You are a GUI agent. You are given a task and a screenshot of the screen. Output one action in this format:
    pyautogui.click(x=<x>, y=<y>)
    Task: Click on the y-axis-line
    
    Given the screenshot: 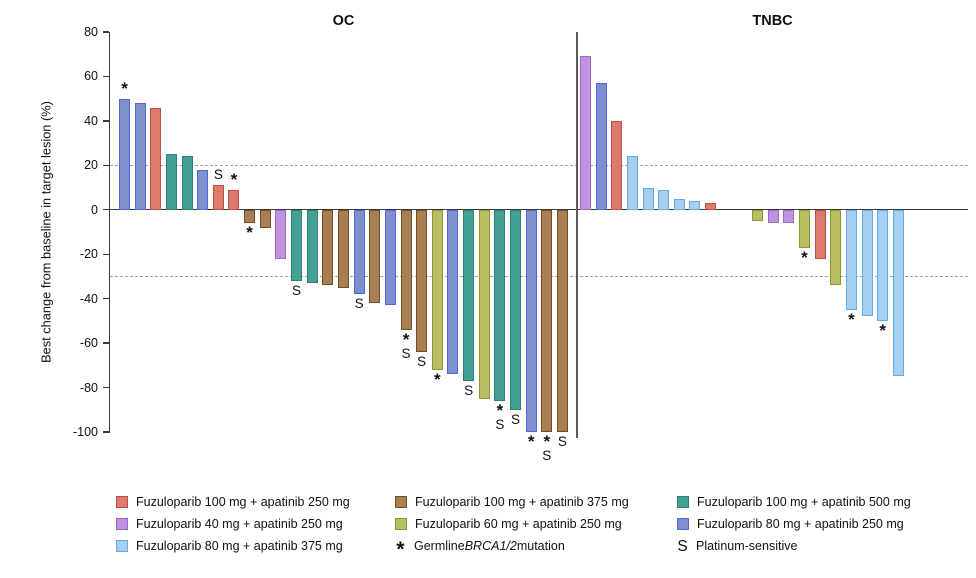 What is the action you would take?
    pyautogui.click(x=109, y=232)
    